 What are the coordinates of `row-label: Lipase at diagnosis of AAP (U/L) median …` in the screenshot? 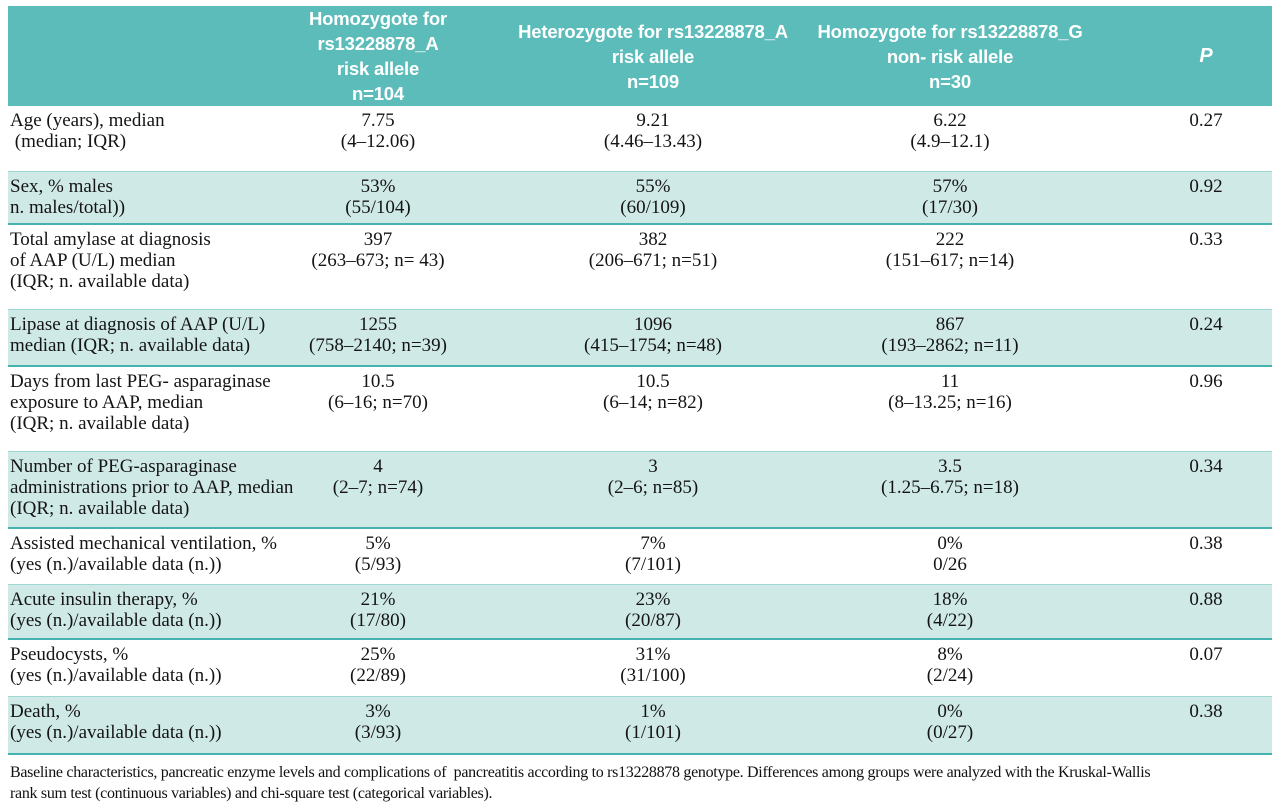 It's located at (136, 337).